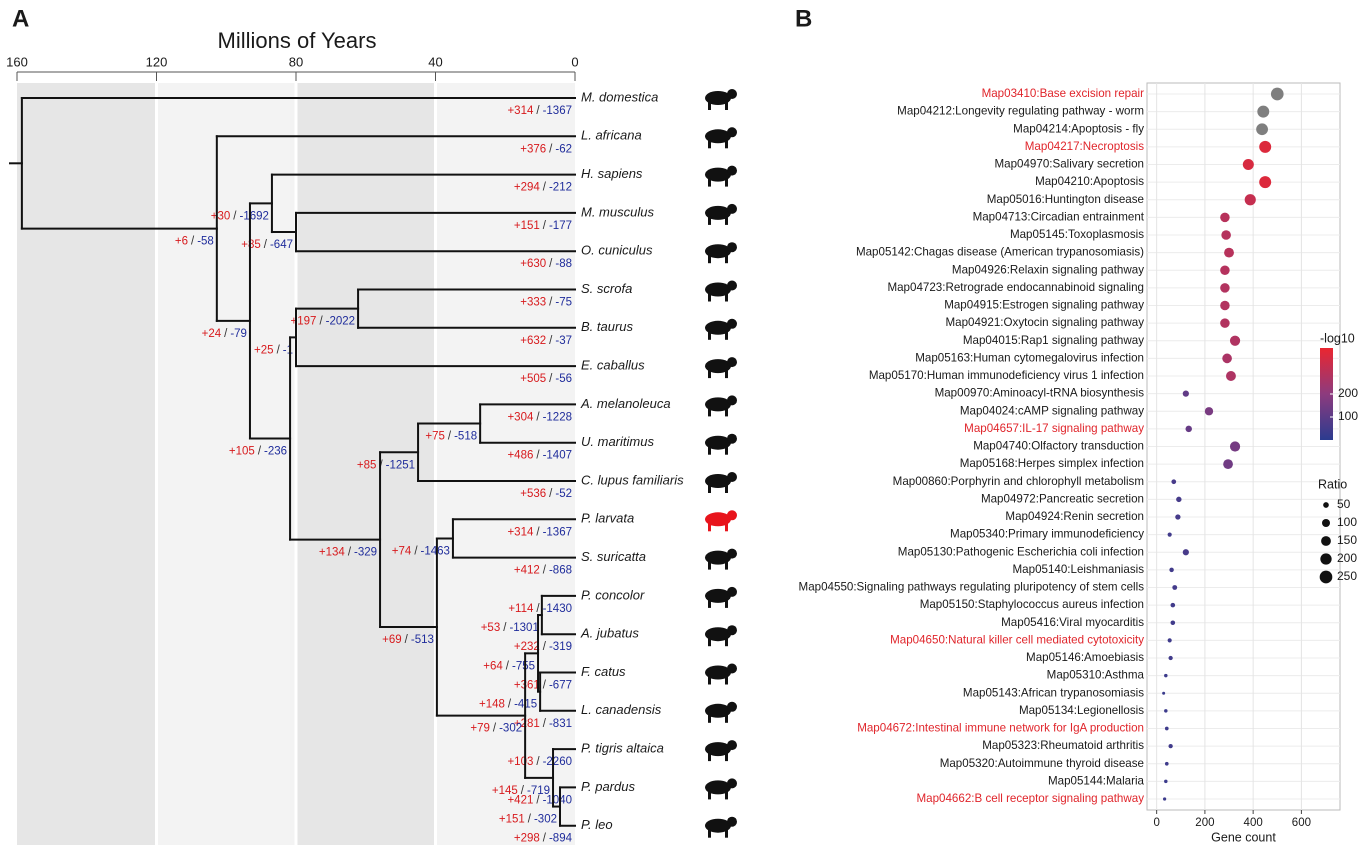 Image resolution: width=1372 pixels, height=853 pixels. I want to click on category-label: Map05016:Huntington disease, so click(1065, 199).